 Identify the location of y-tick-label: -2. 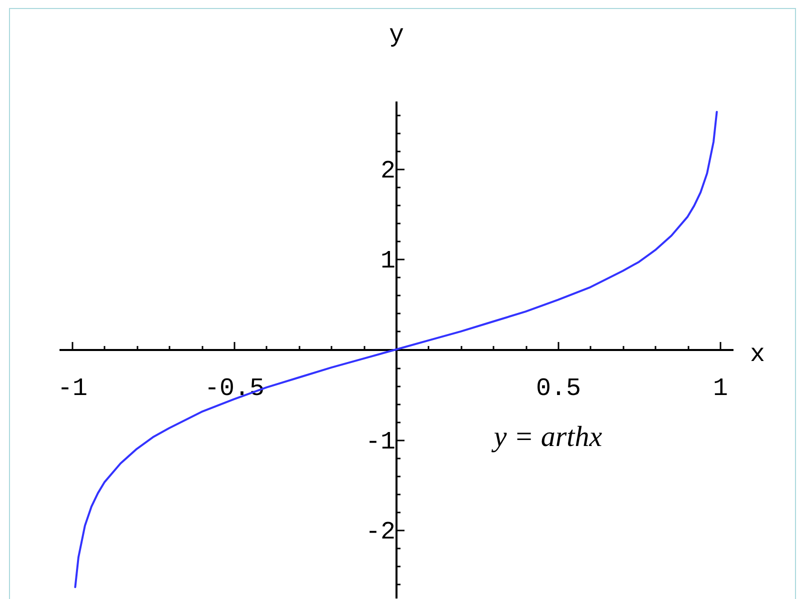
(380, 532).